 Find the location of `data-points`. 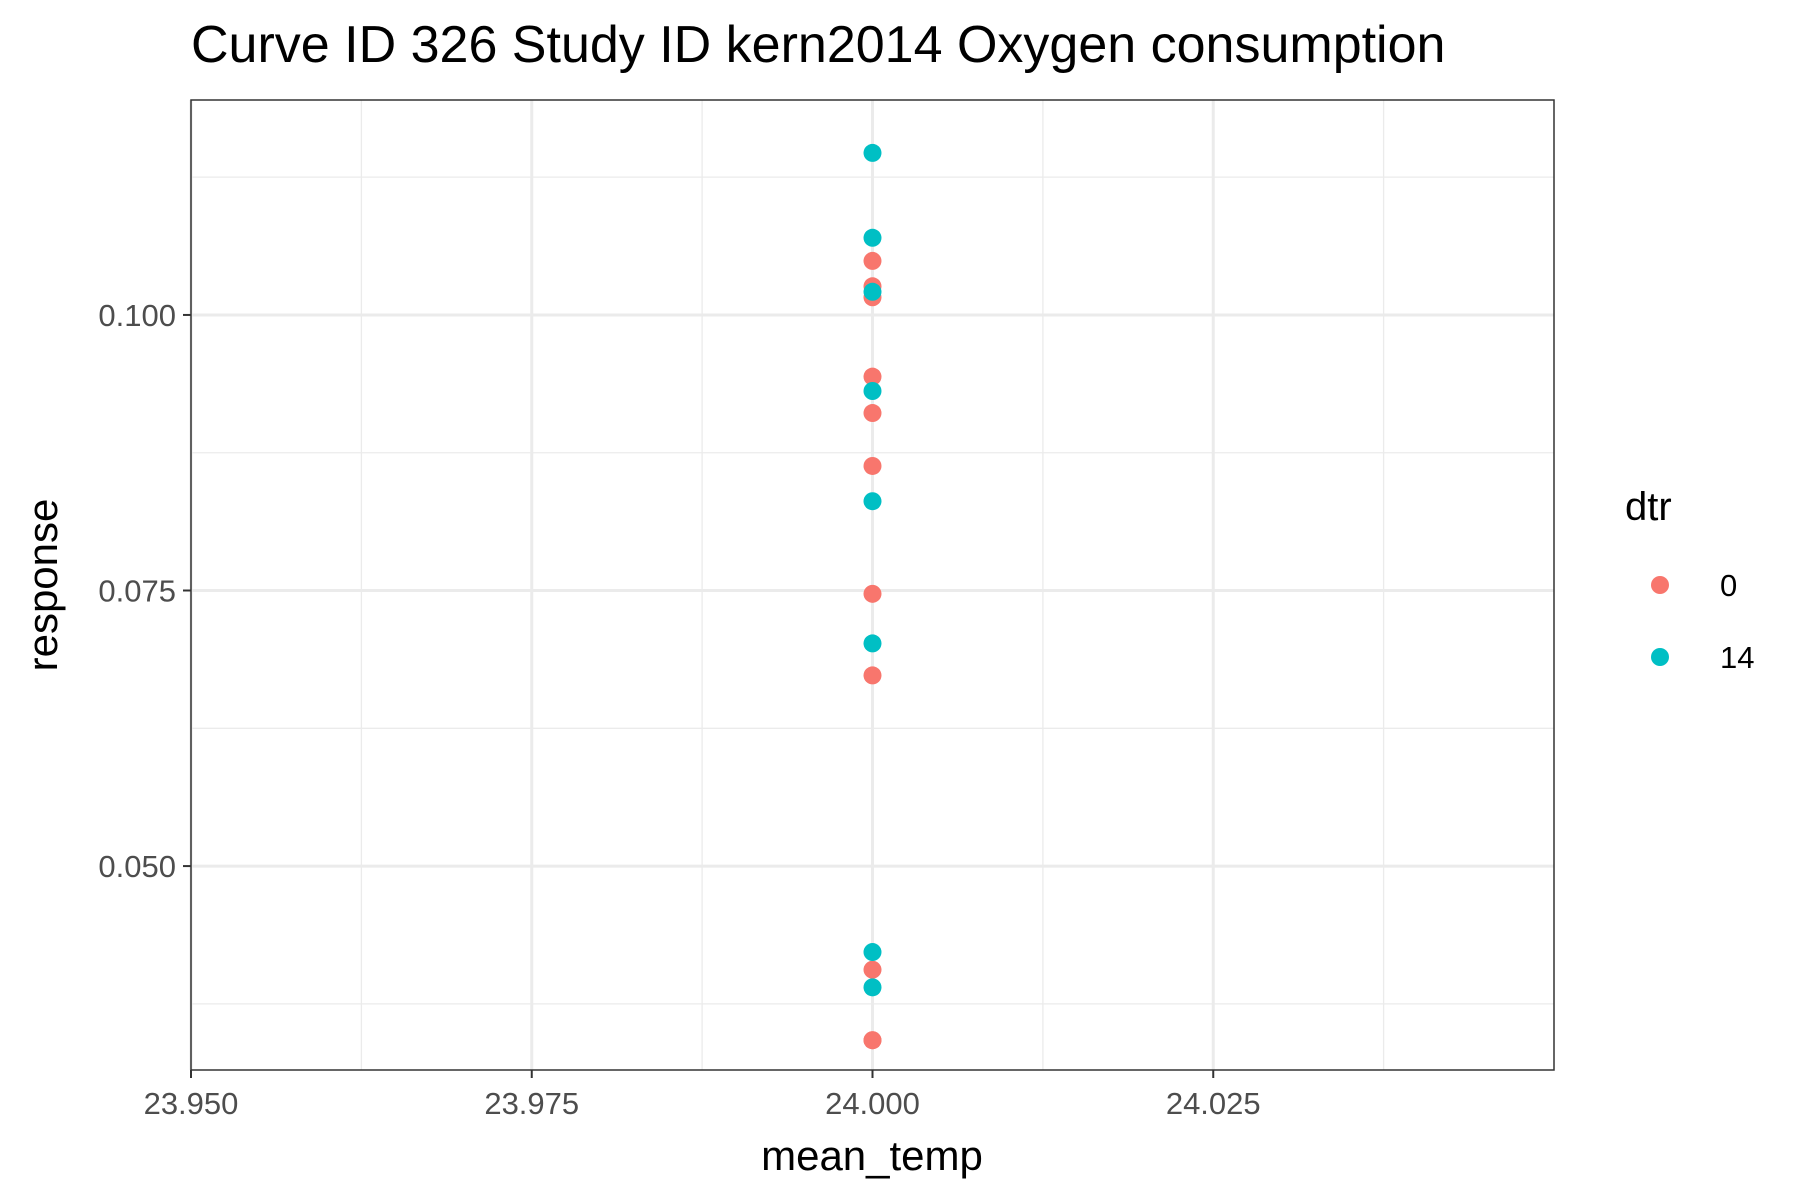

data-points is located at coordinates (872, 596).